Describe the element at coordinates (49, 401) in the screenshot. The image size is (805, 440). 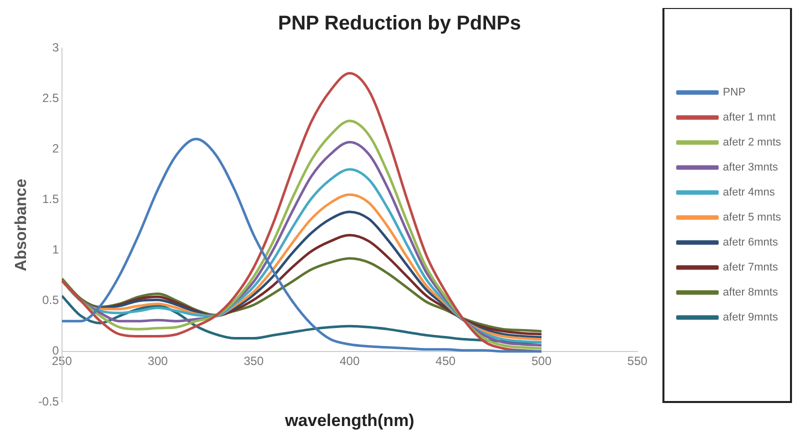
I see `y-tick-label: -0.5` at that location.